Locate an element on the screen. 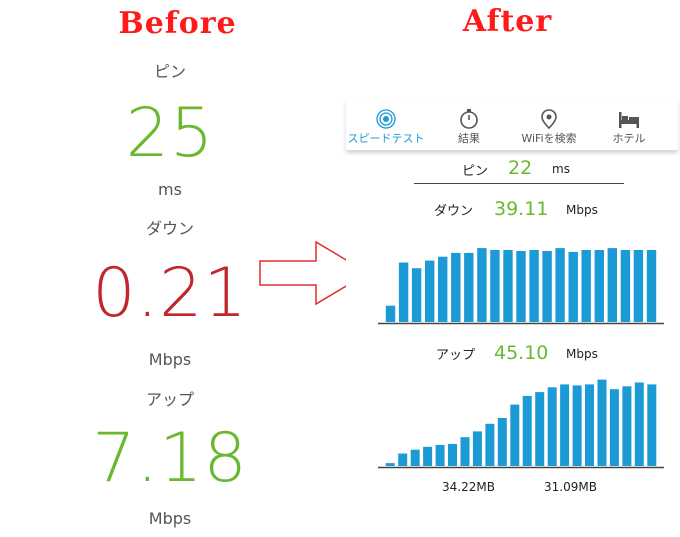  stopwatch-icon is located at coordinates (469, 119).